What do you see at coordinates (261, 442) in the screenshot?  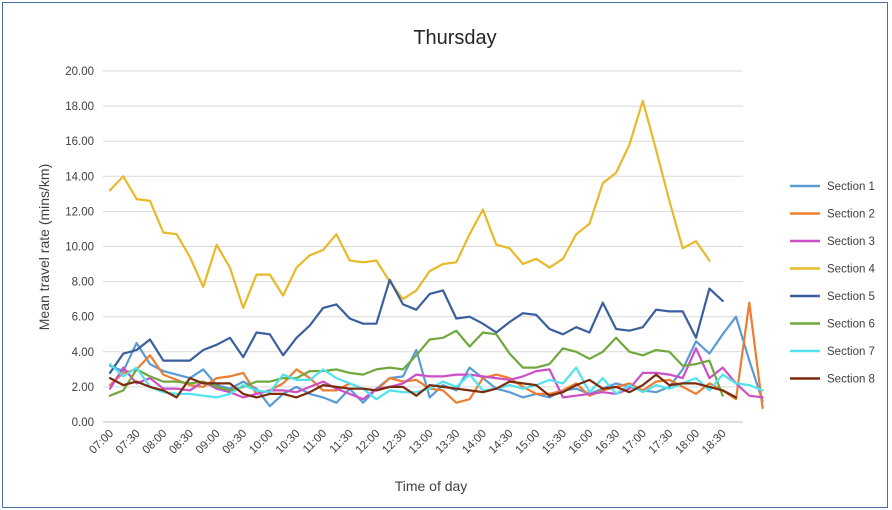 I see `x-tick-label: 10:00` at bounding box center [261, 442].